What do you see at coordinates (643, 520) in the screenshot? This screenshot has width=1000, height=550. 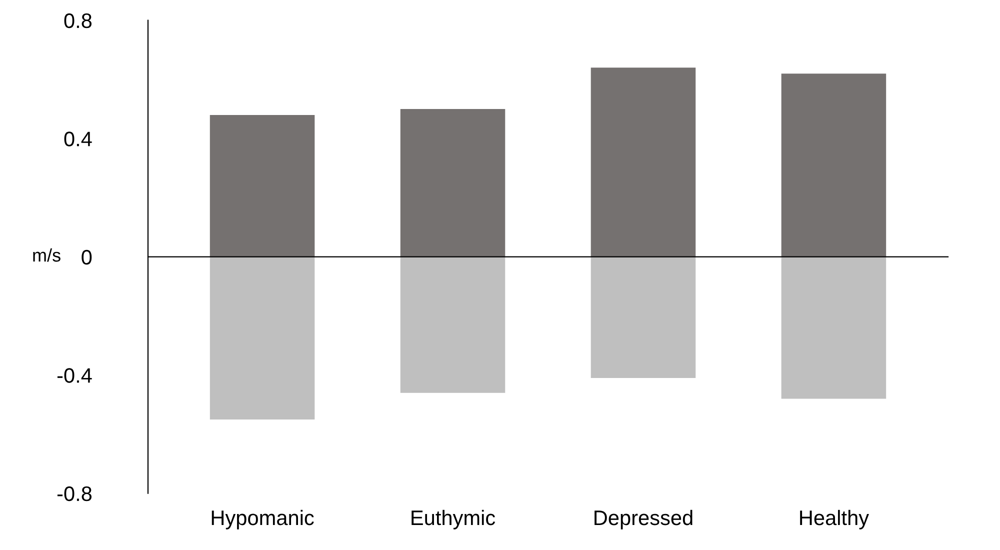 I see `x-tick-label: Depressed` at bounding box center [643, 520].